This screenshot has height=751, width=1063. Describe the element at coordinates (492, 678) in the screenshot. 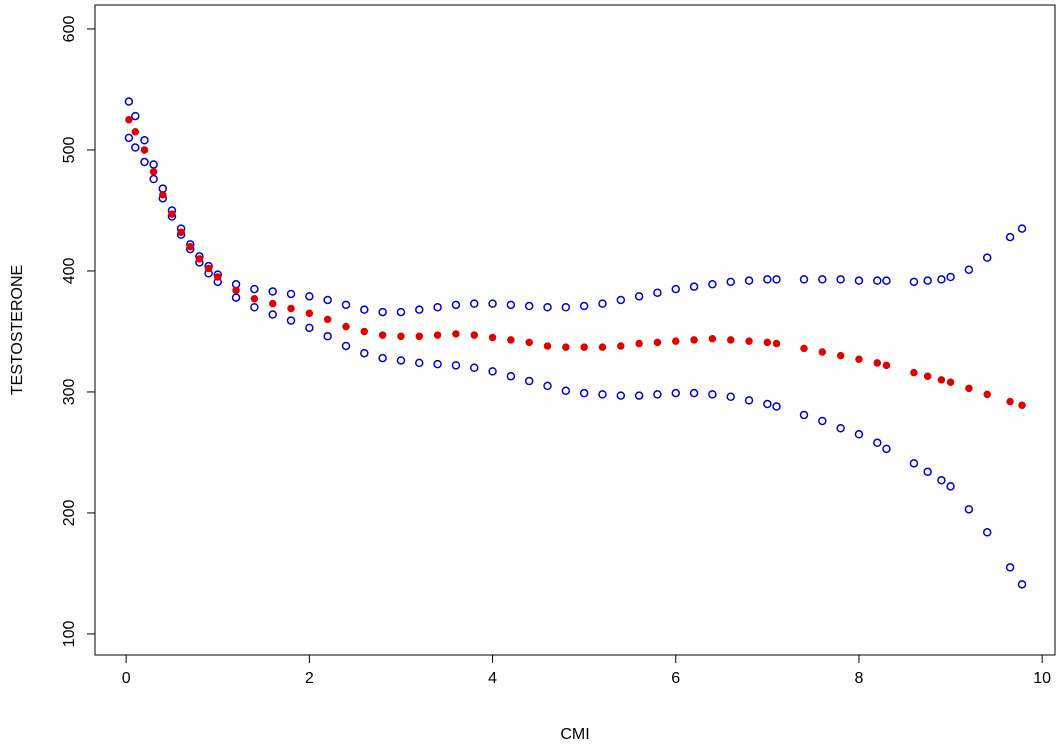

I see `x-tick-label: 4` at that location.